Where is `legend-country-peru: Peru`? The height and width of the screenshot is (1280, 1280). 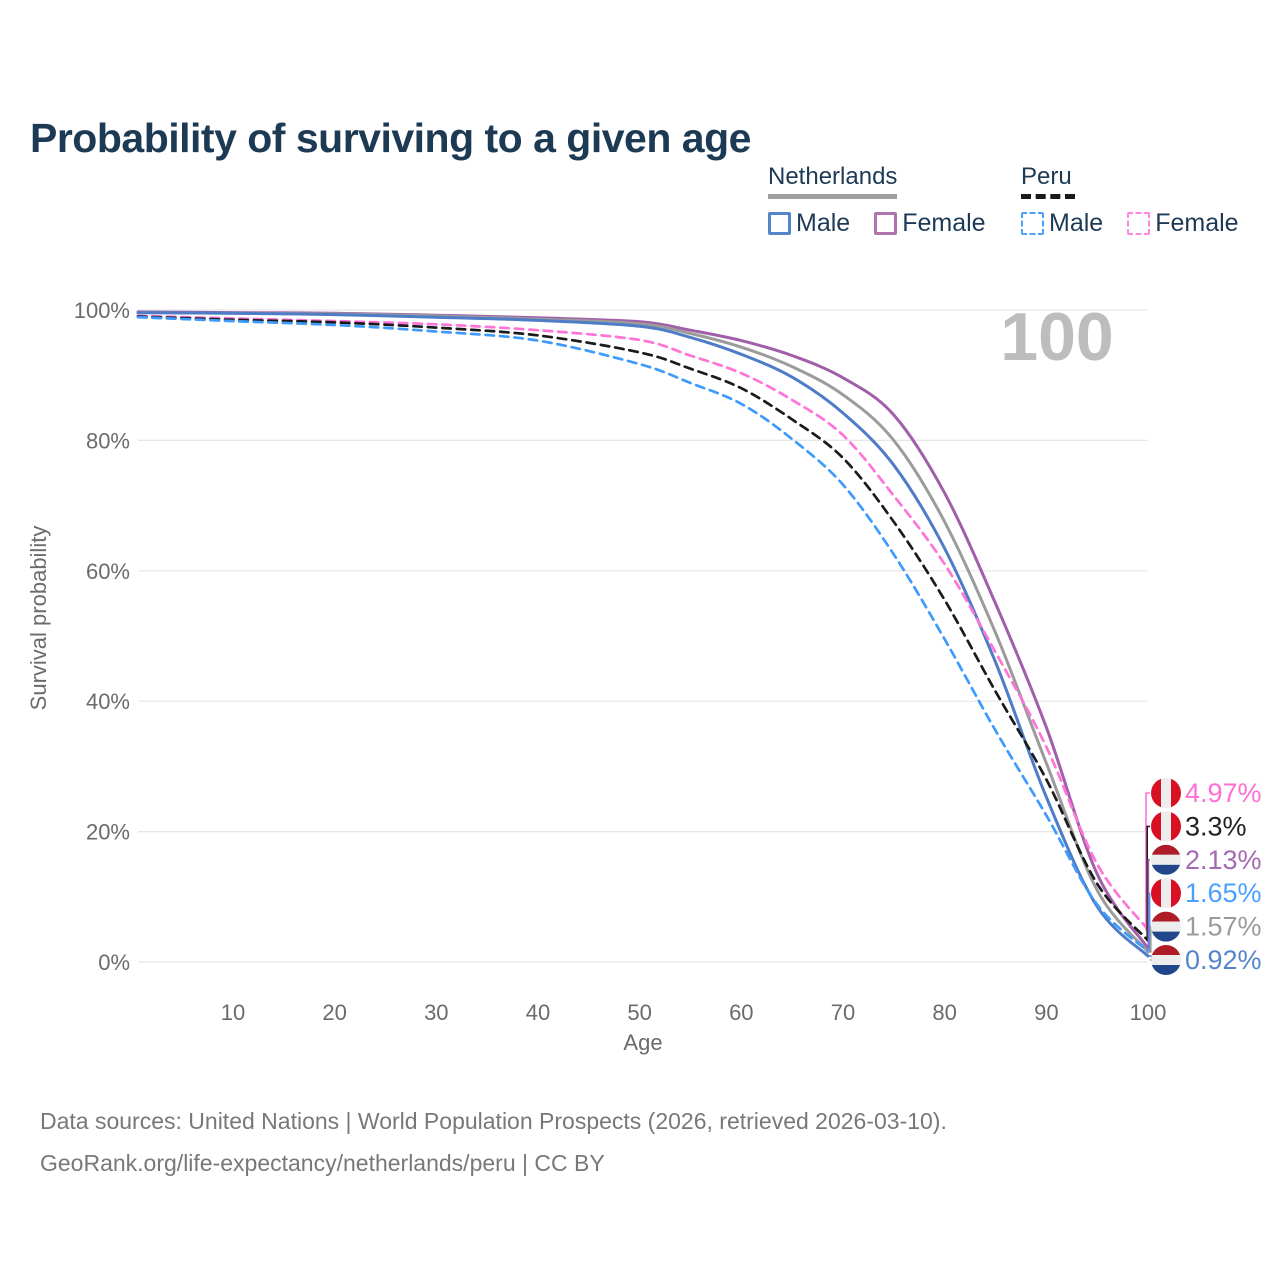 legend-country-peru: Peru is located at coordinates (1048, 181).